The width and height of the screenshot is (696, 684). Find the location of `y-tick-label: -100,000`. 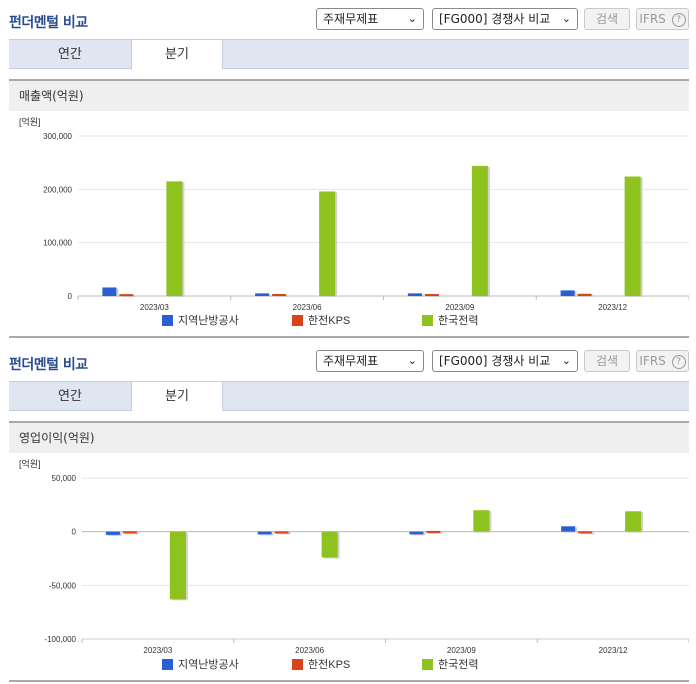

y-tick-label: -100,000 is located at coordinates (60, 639).